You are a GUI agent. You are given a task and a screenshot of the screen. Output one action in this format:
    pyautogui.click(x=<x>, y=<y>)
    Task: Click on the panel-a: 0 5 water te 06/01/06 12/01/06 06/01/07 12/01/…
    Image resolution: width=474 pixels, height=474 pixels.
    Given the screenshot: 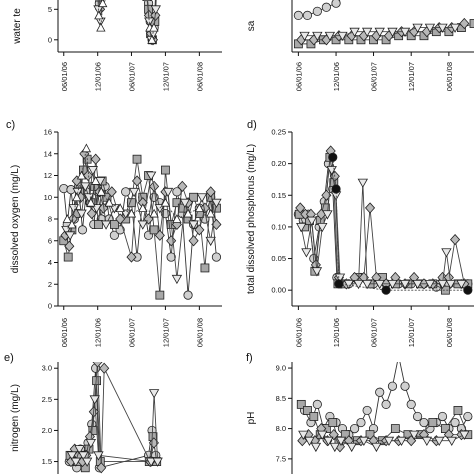 What is the action you would take?
    pyautogui.click(x=117, y=45)
    